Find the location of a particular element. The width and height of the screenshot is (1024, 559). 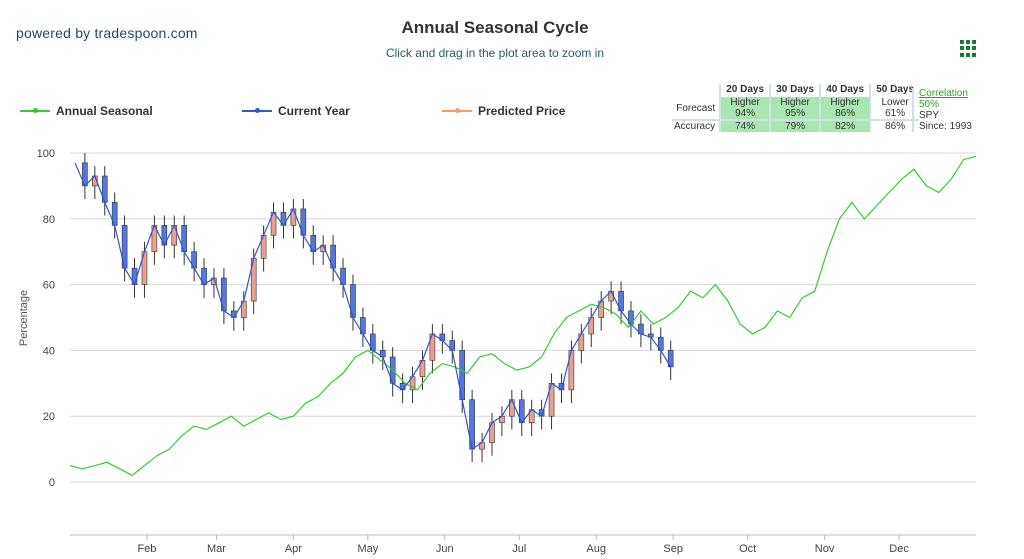

correlation-link: Correlation is located at coordinates (943, 93).